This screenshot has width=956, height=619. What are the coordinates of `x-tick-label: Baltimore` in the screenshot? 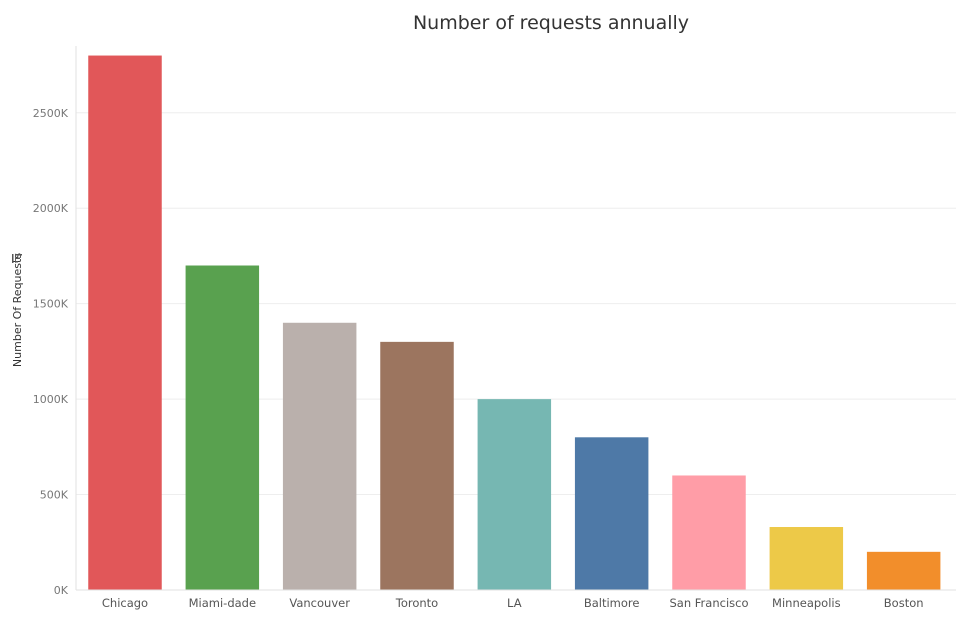 It's located at (612, 603).